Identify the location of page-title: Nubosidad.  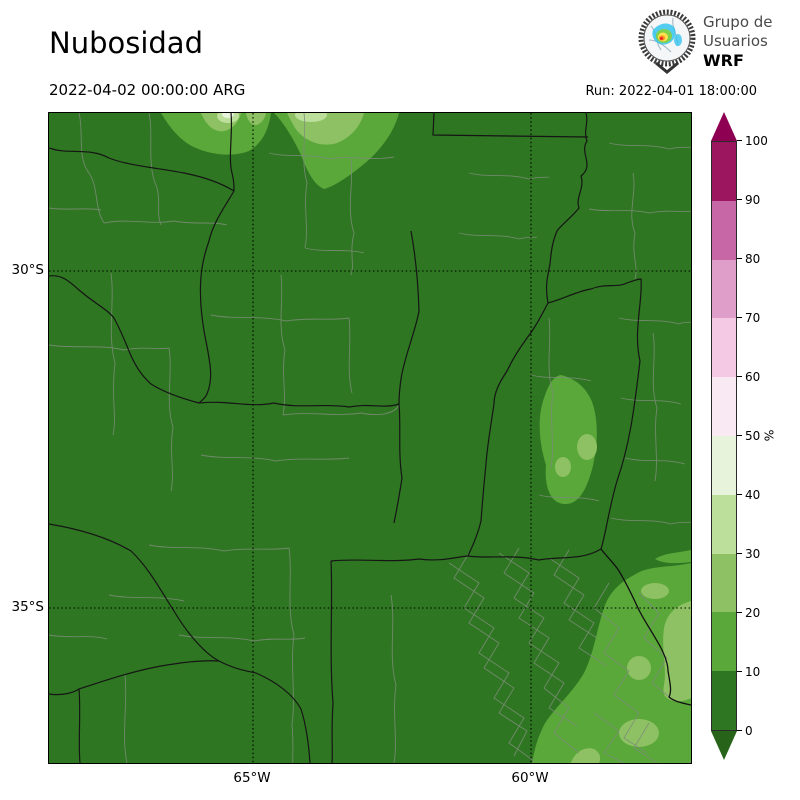
(126, 43).